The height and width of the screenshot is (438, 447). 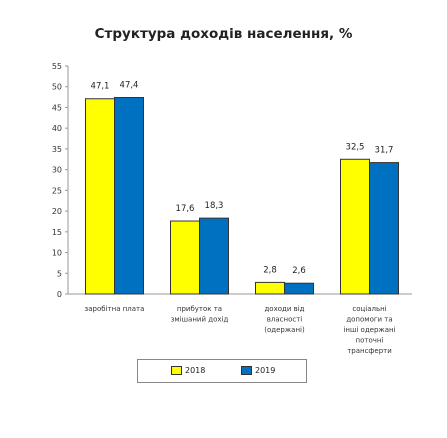 What do you see at coordinates (200, 320) in the screenshot?
I see `category-label: змішаний дохід` at bounding box center [200, 320].